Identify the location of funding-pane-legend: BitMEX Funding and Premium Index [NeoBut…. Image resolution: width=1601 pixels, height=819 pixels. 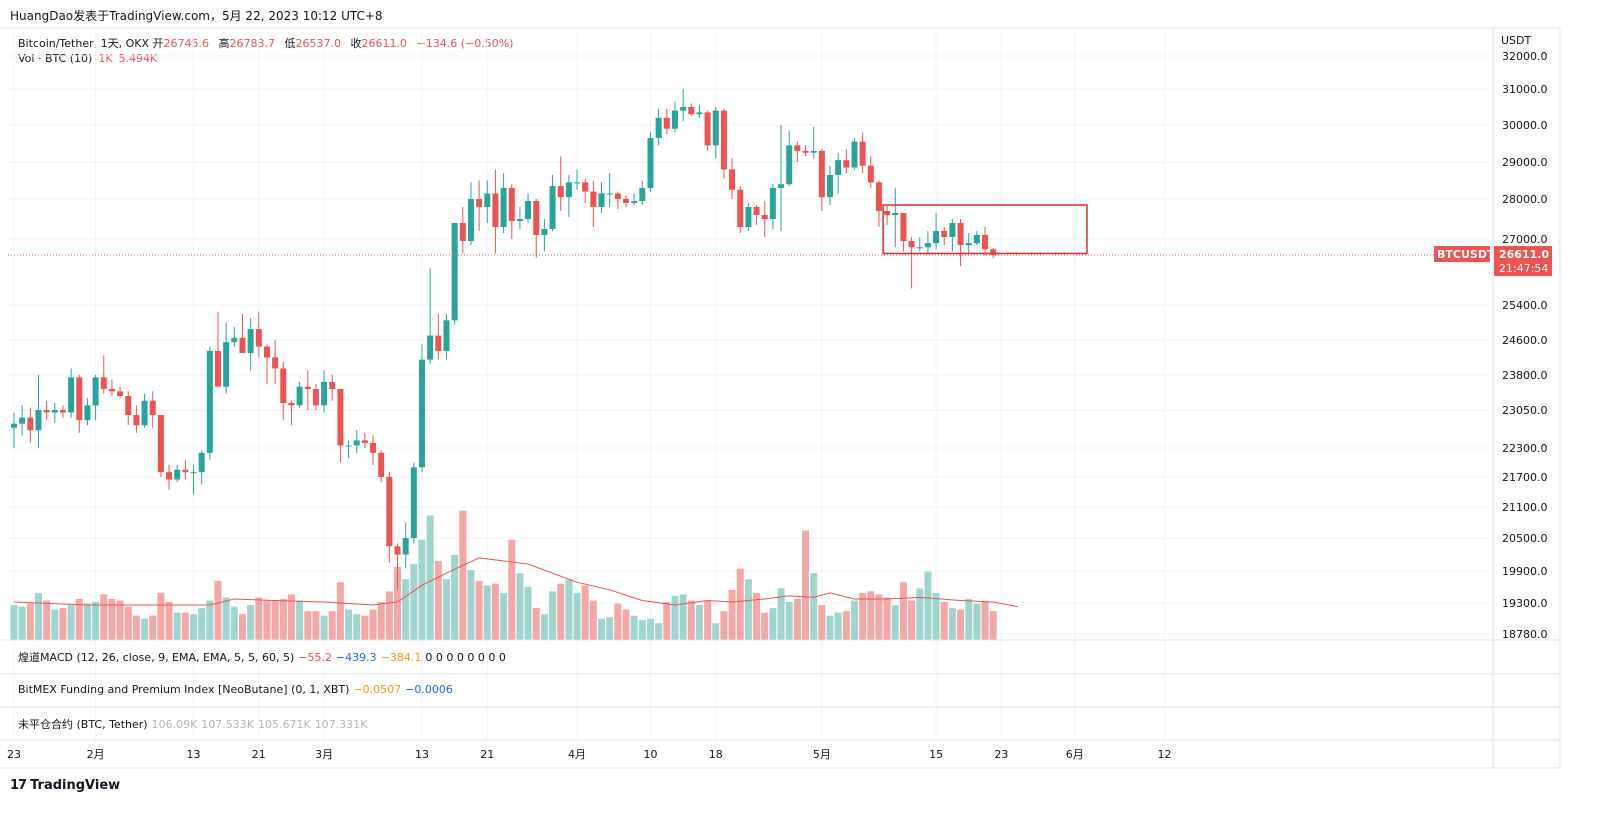
(235, 689).